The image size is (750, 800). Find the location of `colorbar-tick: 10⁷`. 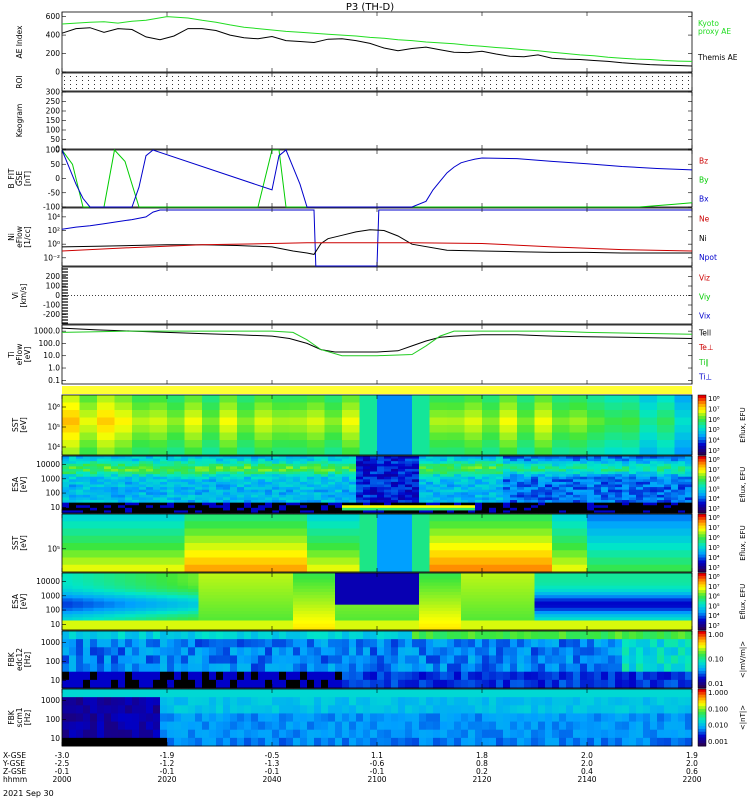

colorbar-tick: 10⁷ is located at coordinates (714, 409).